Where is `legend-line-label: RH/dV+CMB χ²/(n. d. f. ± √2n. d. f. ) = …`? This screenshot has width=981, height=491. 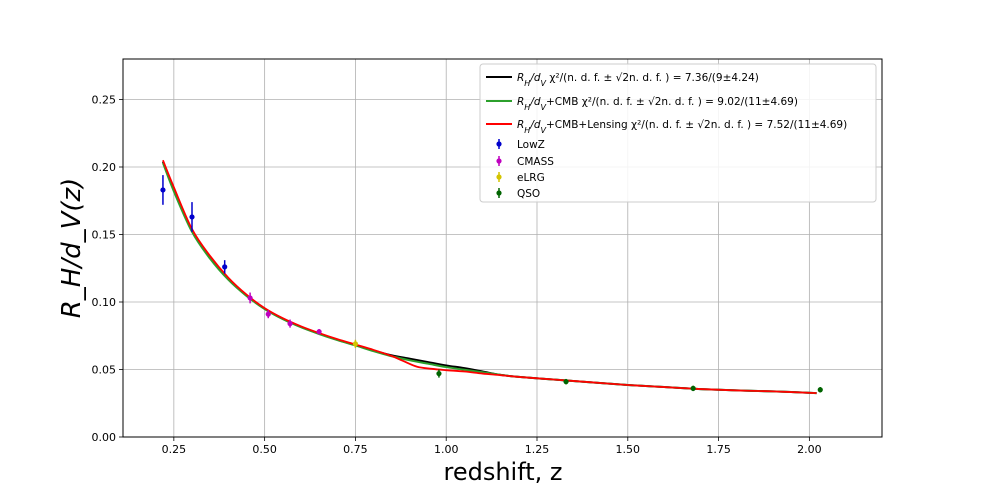 legend-line-label: RH/dV+CMB χ²/(n. d. f. ± √2n. d. f. ) = … is located at coordinates (657, 104).